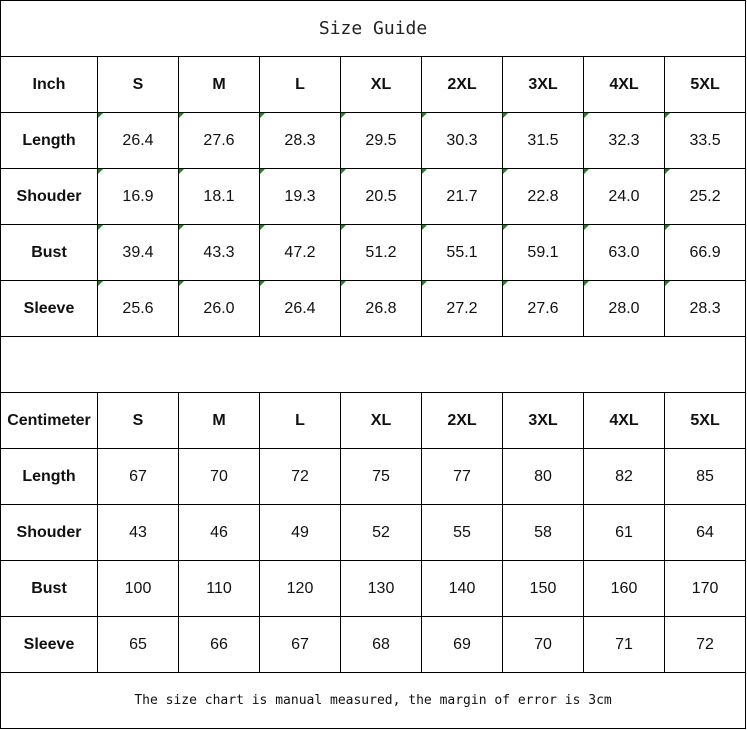 This screenshot has height=730, width=747. What do you see at coordinates (462, 532) in the screenshot?
I see `measure-value: 55` at bounding box center [462, 532].